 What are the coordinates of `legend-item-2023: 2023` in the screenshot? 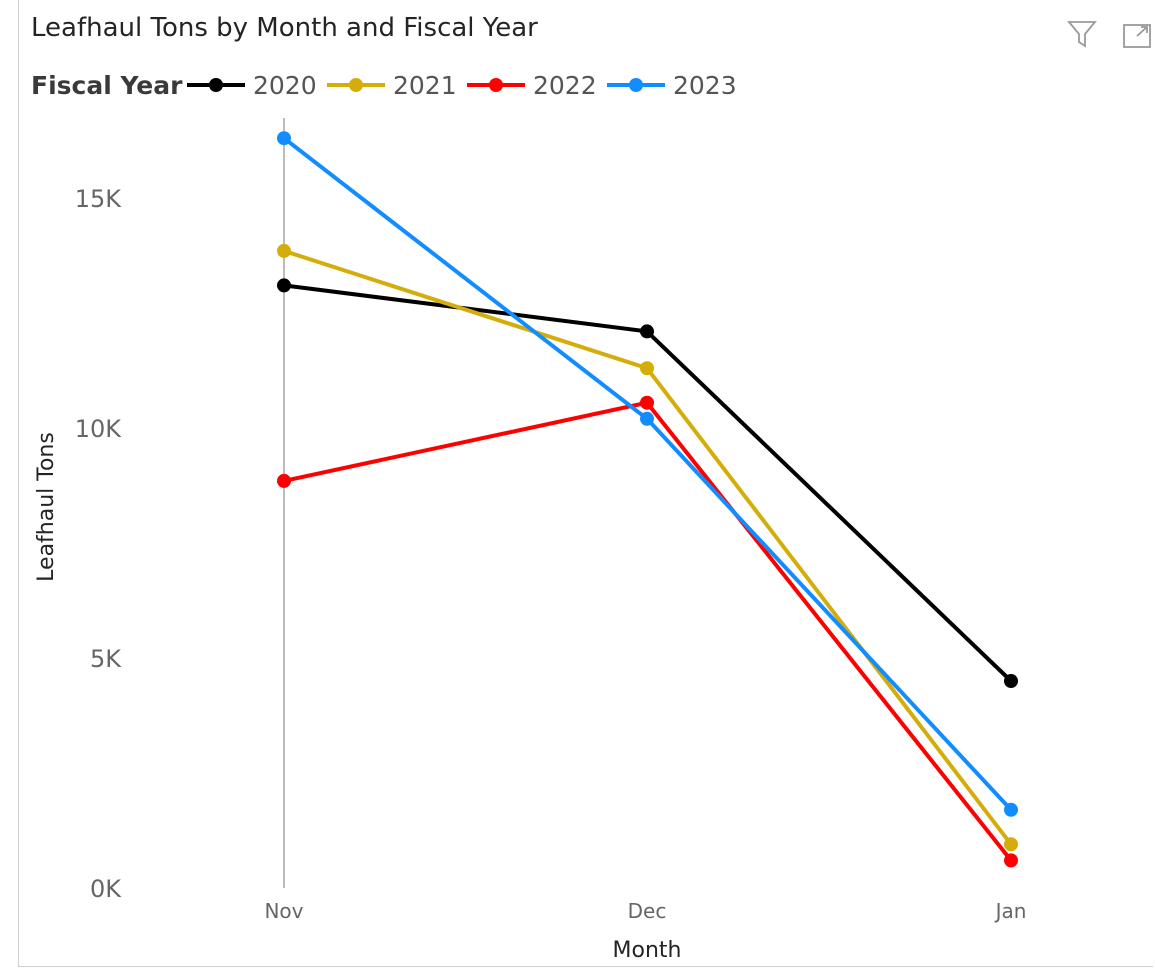 It's located at (672, 85).